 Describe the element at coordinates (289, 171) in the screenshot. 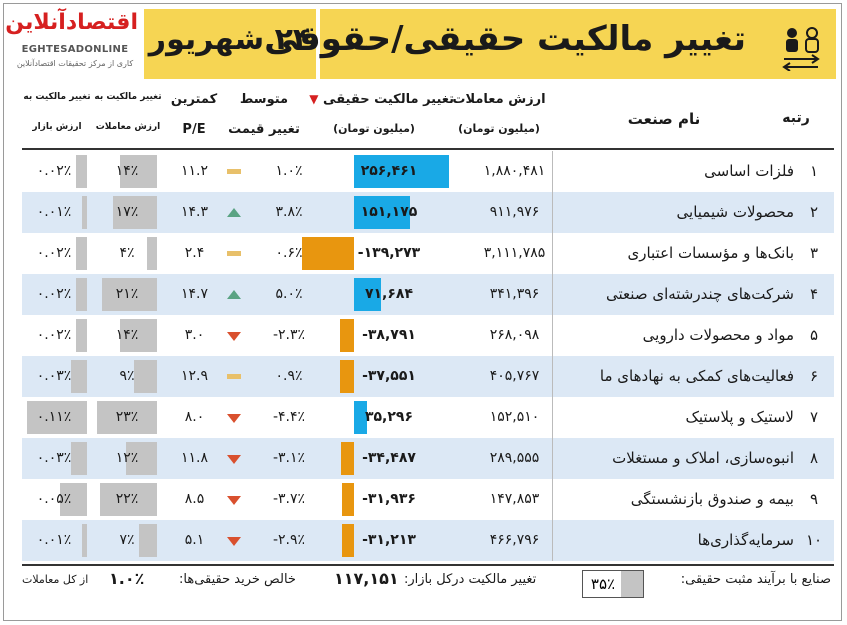

I see `row-avg-price-change: ۱.۰٪` at that location.